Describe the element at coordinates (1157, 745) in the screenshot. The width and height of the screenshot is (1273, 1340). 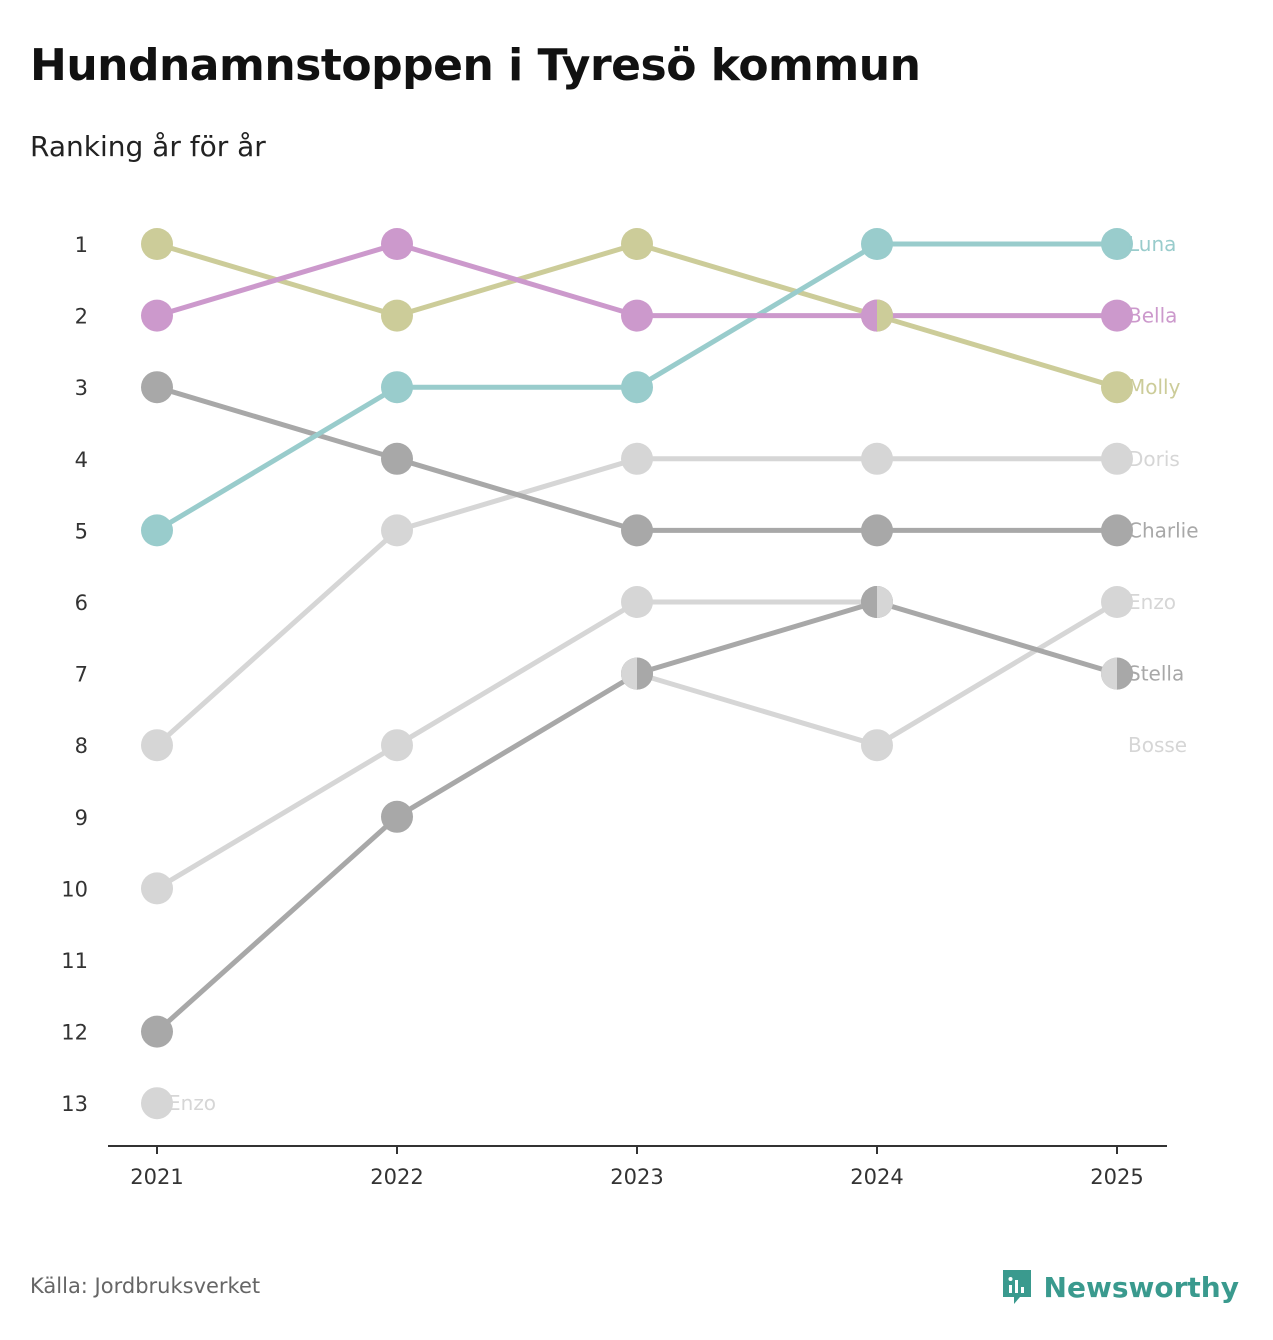
I see `end-label-bosse: Bosse` at that location.